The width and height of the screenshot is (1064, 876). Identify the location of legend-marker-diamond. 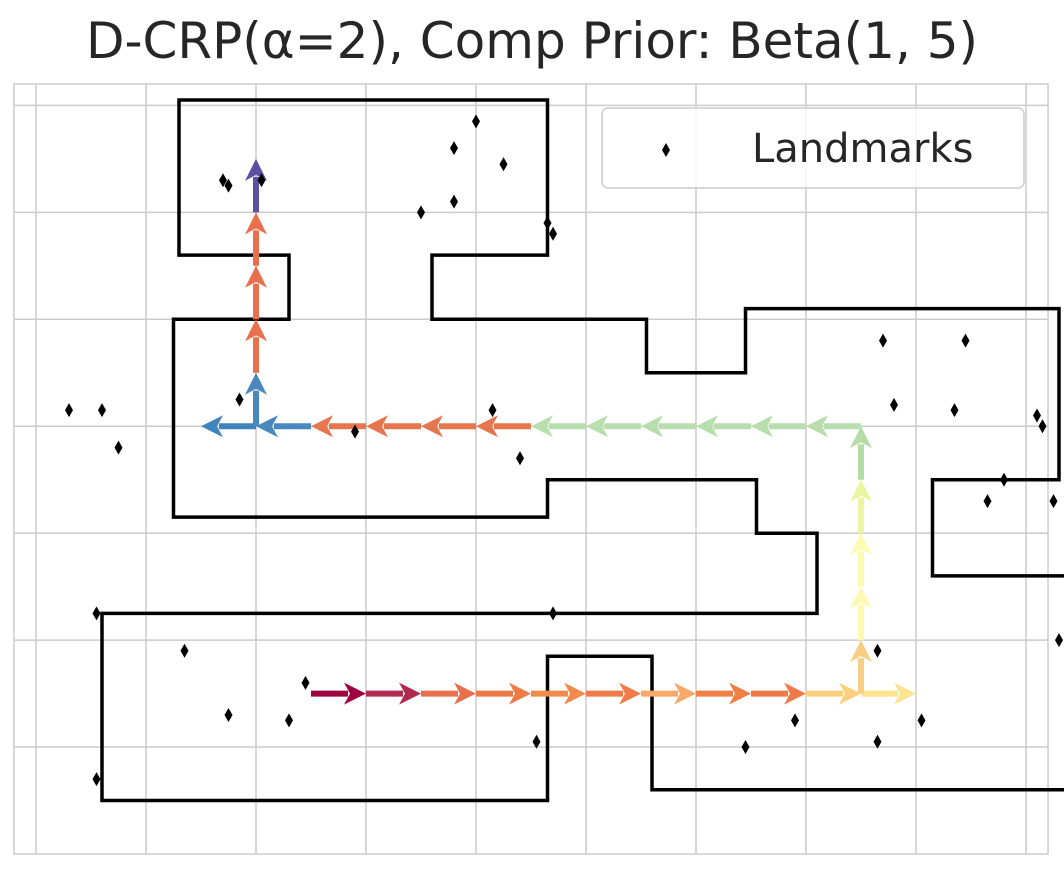
(666, 150).